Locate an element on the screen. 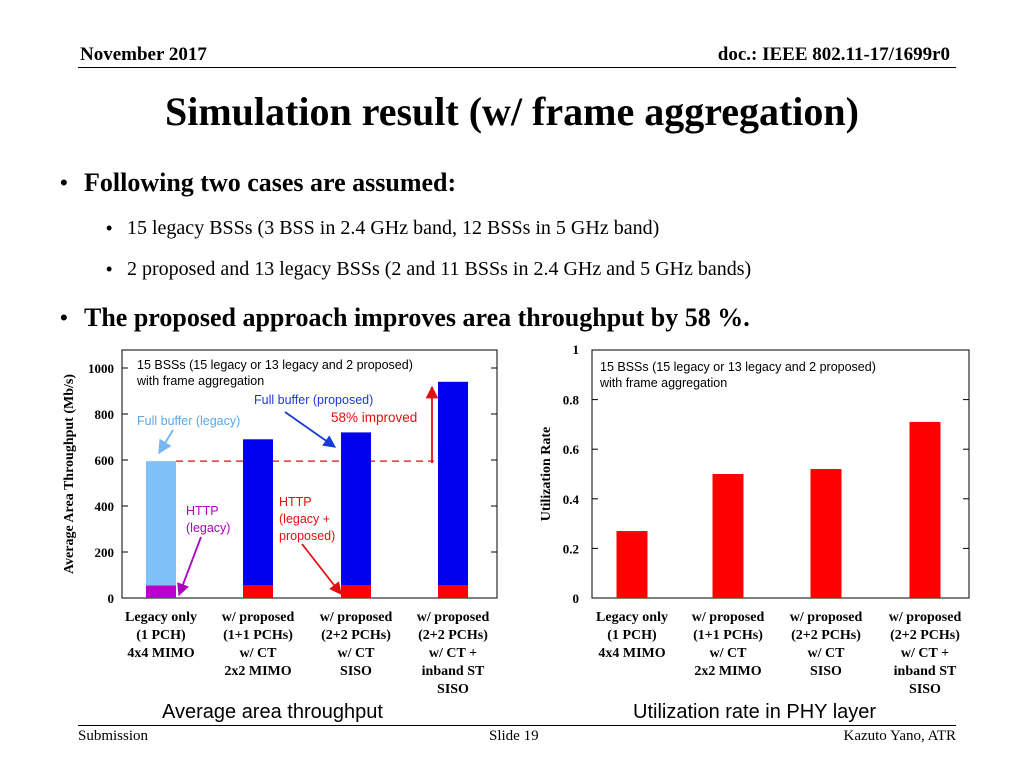 Image resolution: width=1024 pixels, height=768 pixels. y-tick-label: 0.6 is located at coordinates (571, 449).